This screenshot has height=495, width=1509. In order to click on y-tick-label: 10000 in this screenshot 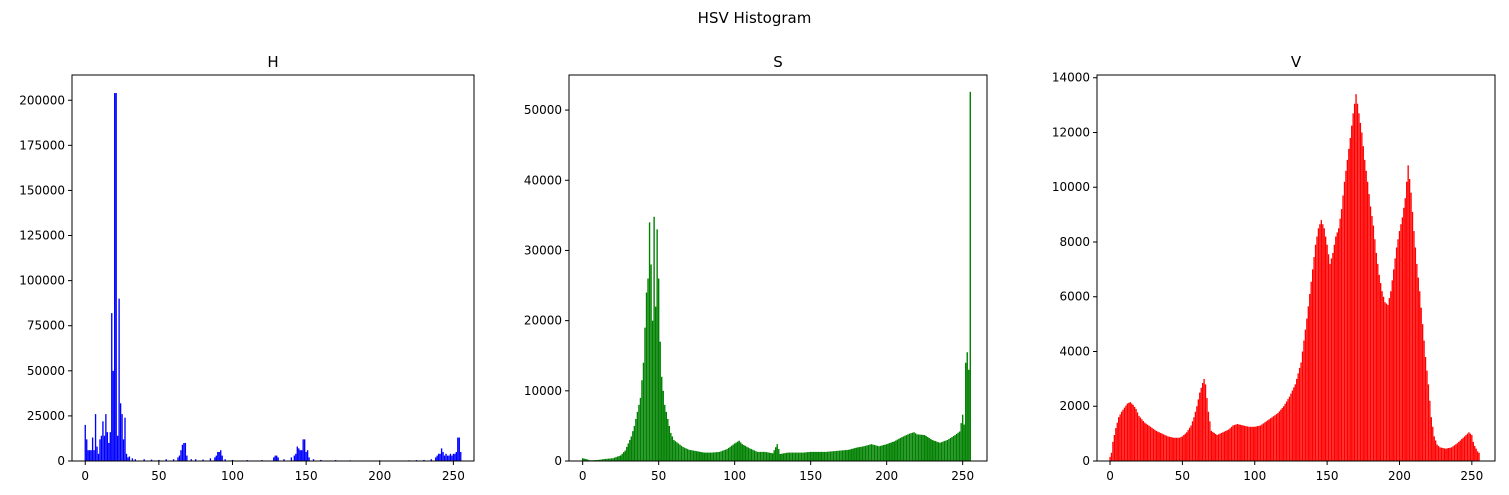, I will do `click(1071, 187)`.